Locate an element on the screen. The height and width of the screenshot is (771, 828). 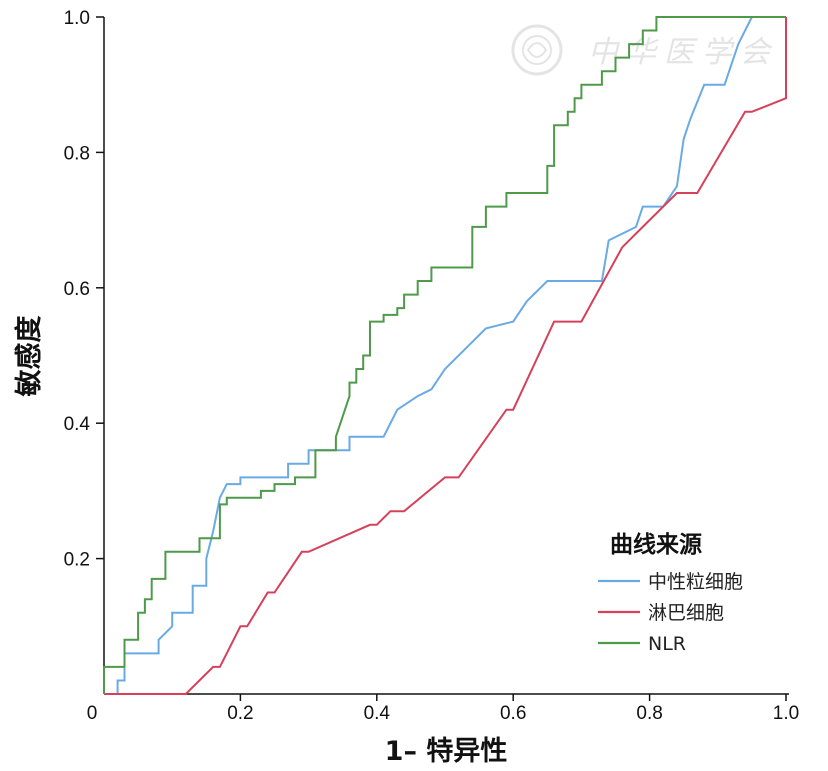
society-seal-icon is located at coordinates (537, 50).